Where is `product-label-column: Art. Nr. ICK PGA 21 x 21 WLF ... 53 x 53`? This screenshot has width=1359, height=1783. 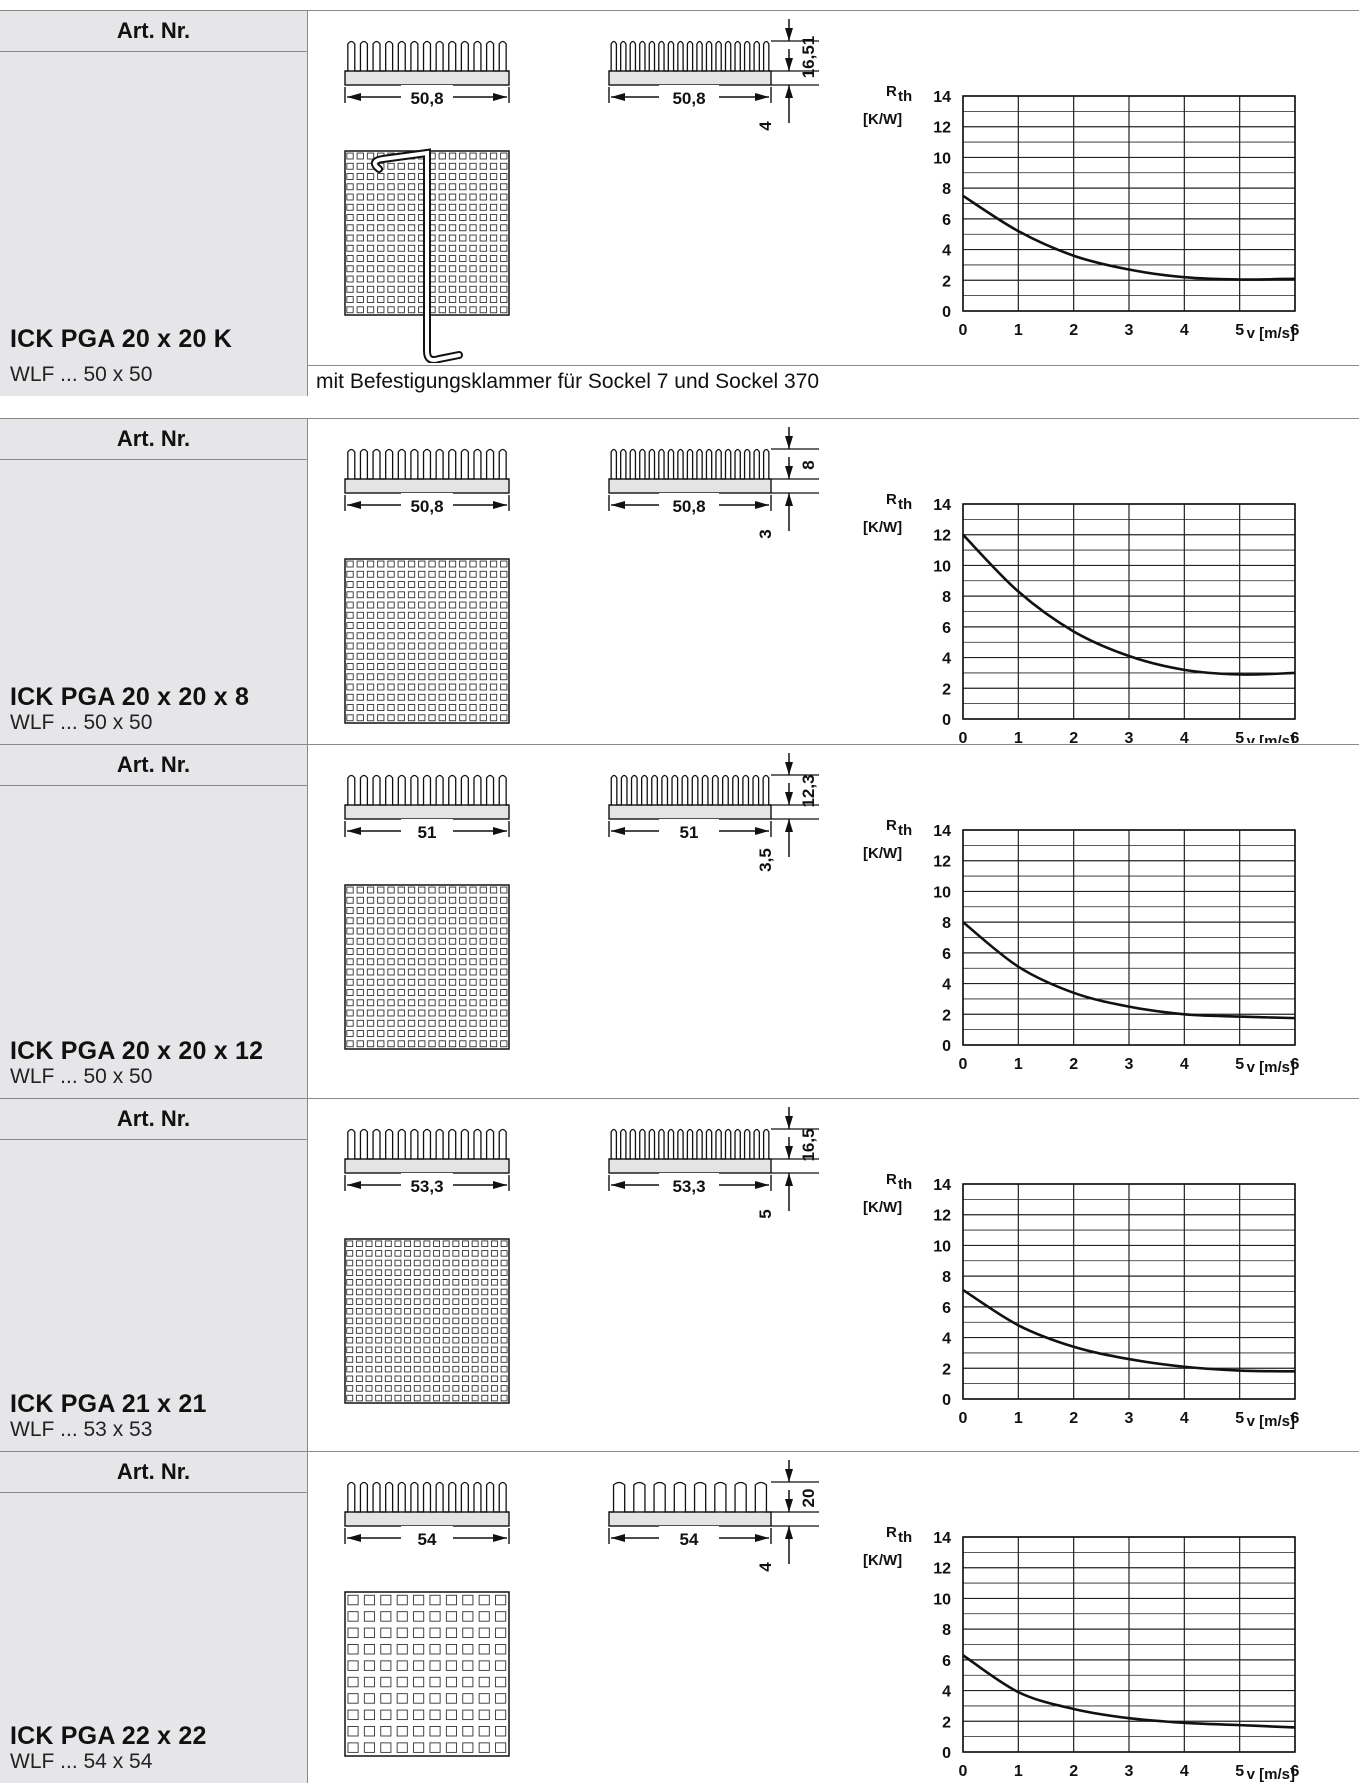 product-label-column: Art. Nr. ICK PGA 21 x 21 WLF ... 53 x 53 is located at coordinates (154, 1275).